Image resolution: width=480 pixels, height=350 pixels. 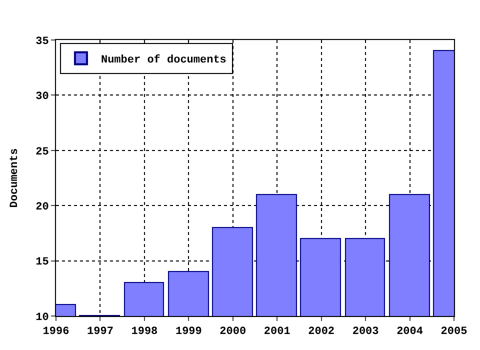 I want to click on x-tick-label: 2000, so click(x=233, y=332).